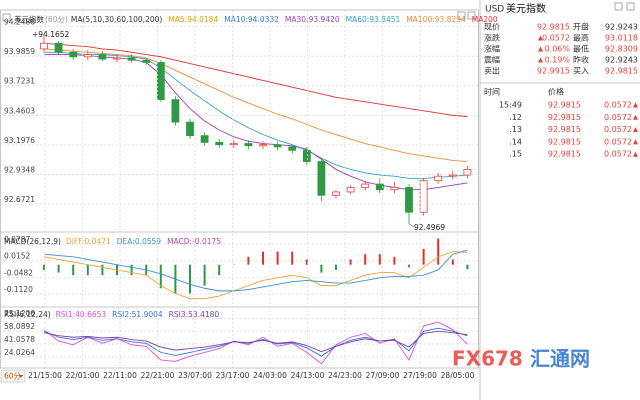 The image size is (640, 400). What do you see at coordinates (618, 6) in the screenshot?
I see `panel-icon` at bounding box center [618, 6].